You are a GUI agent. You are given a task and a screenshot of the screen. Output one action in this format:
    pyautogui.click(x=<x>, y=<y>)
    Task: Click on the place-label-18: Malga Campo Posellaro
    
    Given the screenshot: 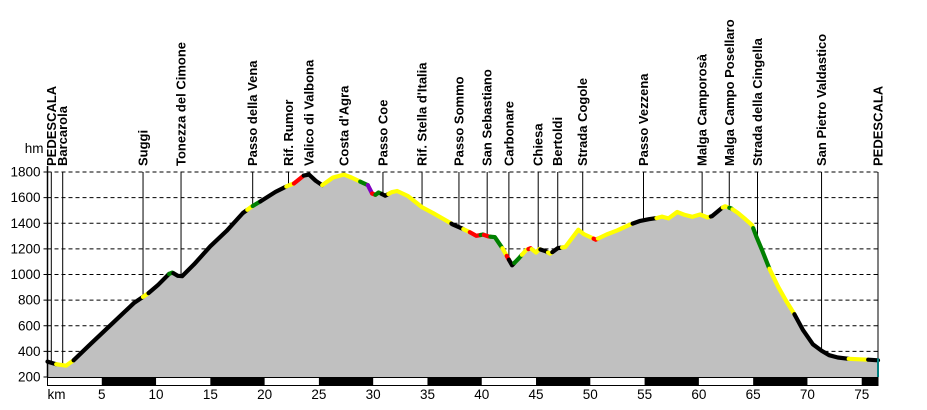 What is the action you would take?
    pyautogui.click(x=729, y=92)
    